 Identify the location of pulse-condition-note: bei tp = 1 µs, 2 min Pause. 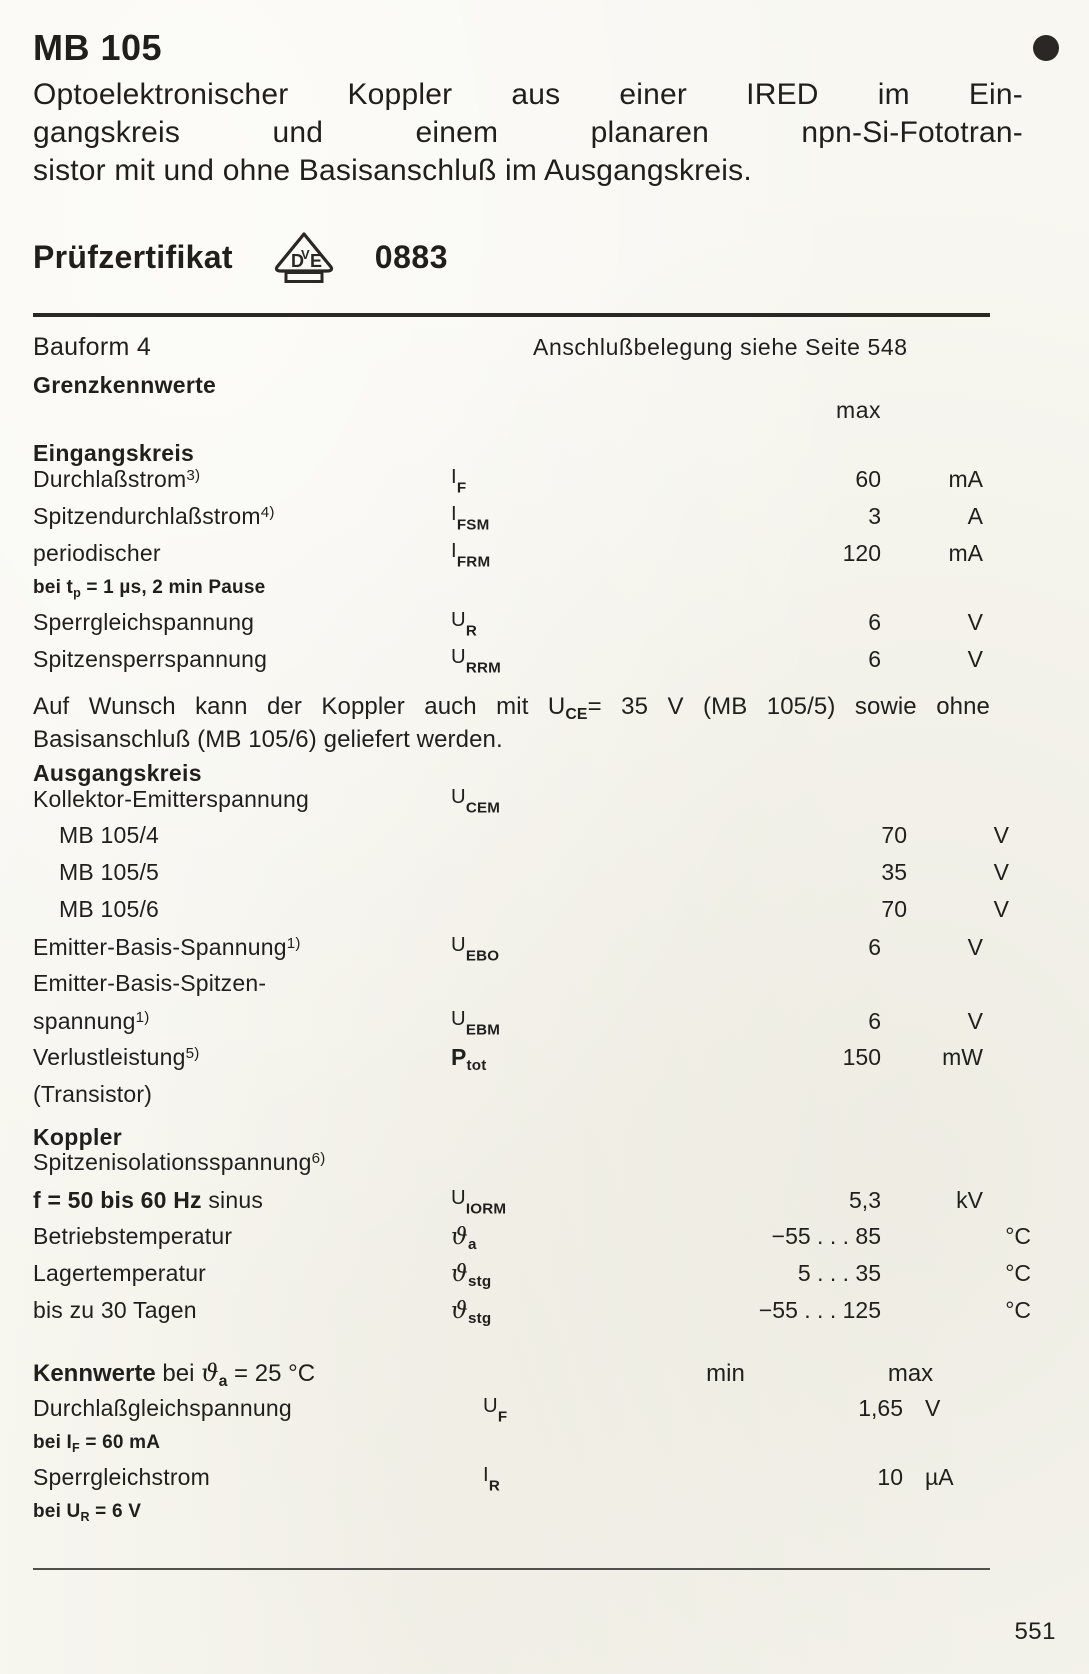
(149, 588).